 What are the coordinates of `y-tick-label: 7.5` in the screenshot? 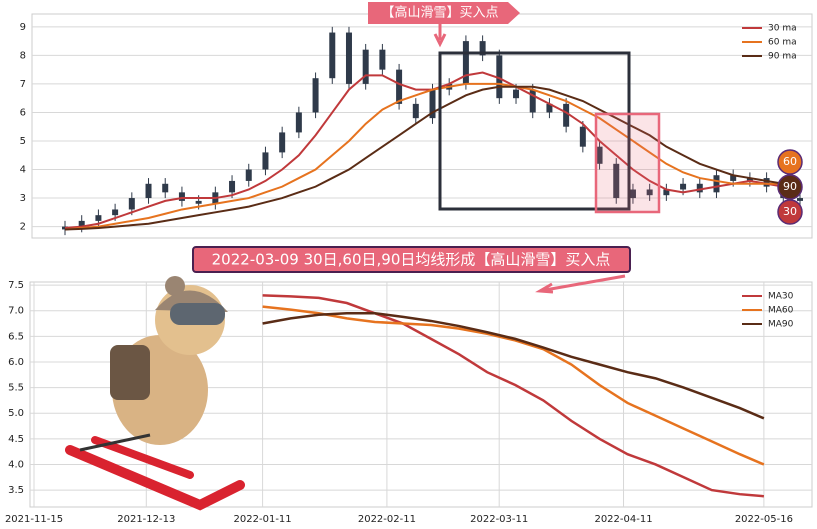 It's located at (16, 285).